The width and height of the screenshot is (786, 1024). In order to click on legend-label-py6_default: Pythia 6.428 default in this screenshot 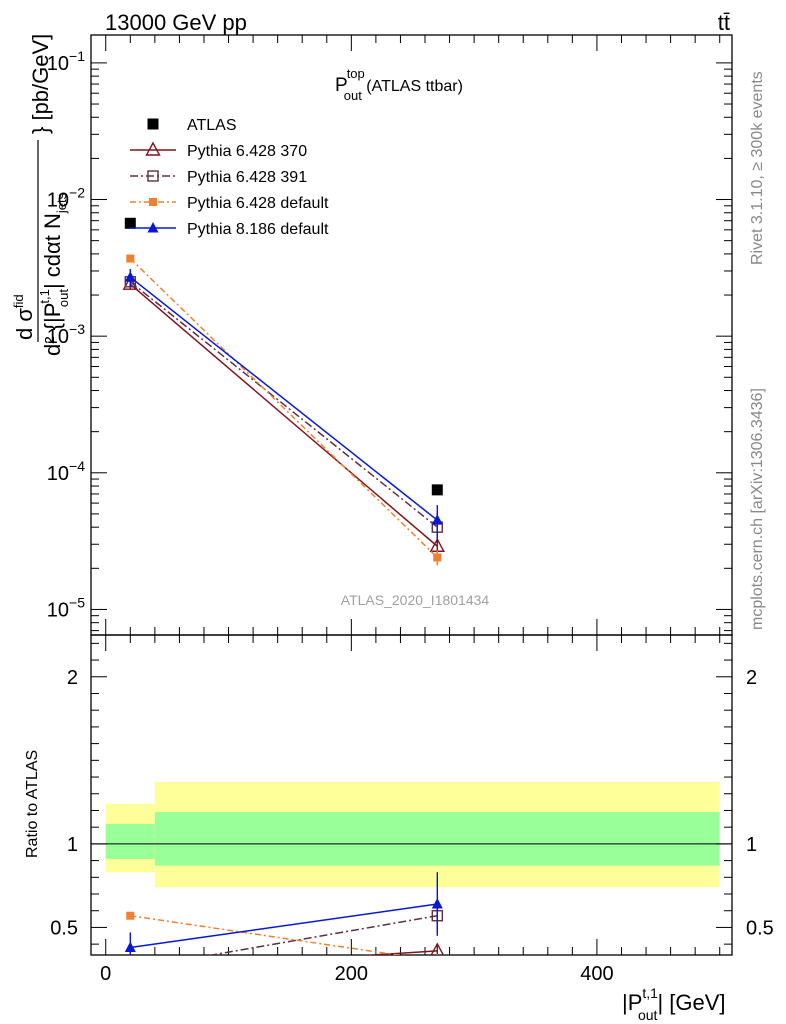, I will do `click(258, 203)`.